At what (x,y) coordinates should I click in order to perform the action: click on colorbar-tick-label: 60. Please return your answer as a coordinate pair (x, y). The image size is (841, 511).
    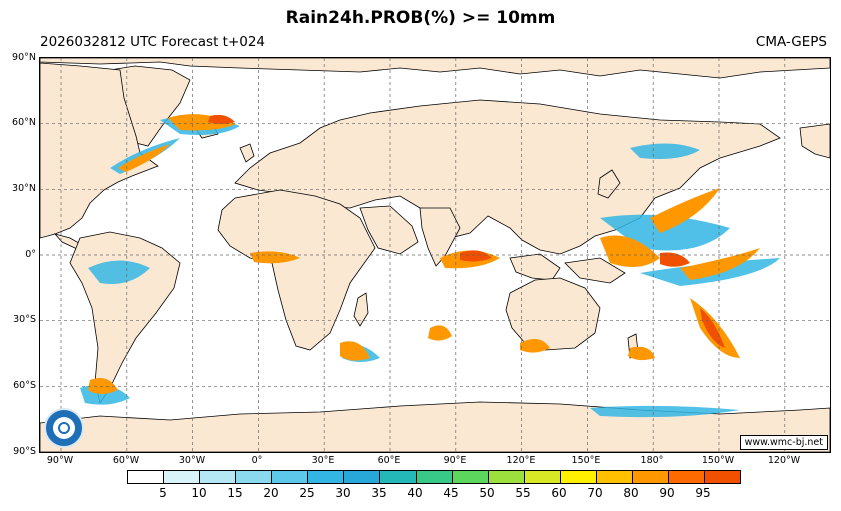
    Looking at the image, I should click on (559, 493).